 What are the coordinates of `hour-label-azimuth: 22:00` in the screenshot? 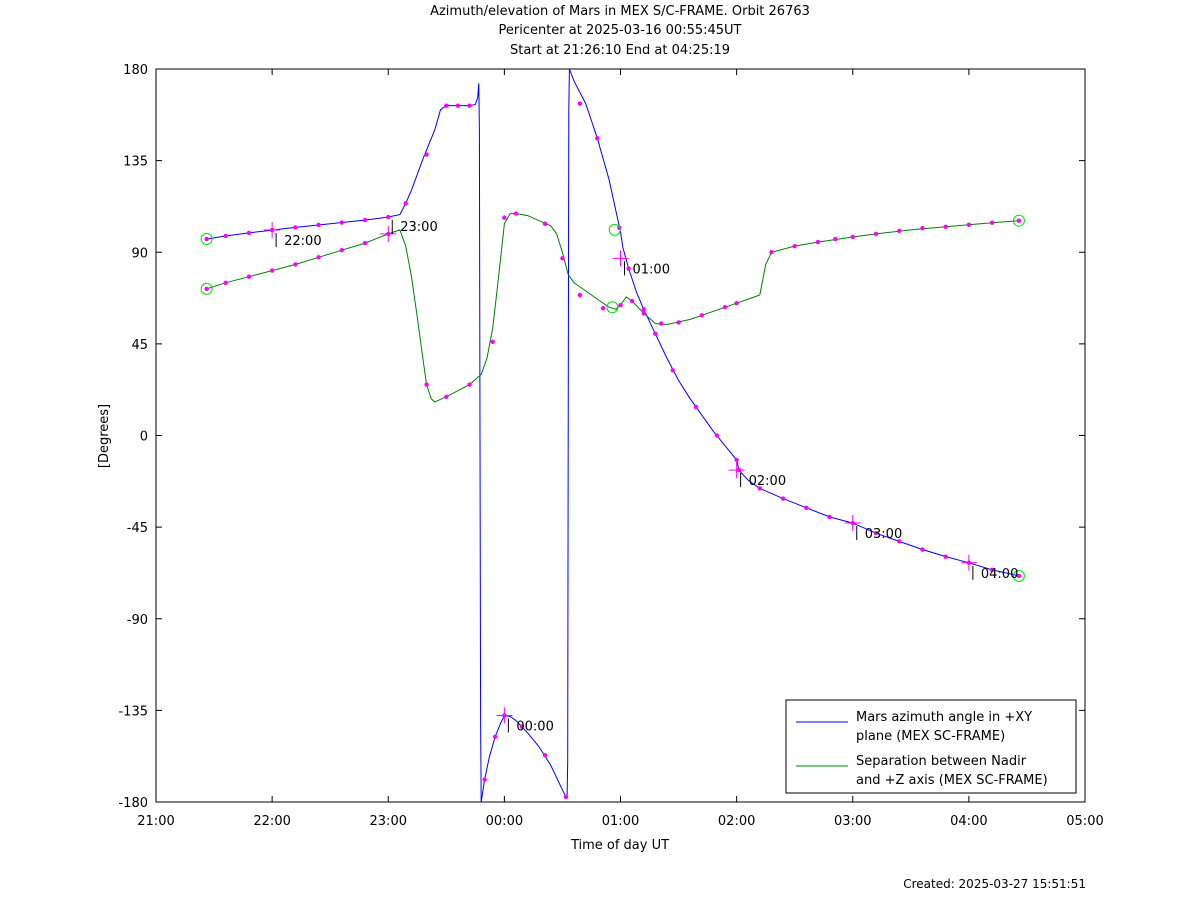 It's located at (302, 241).